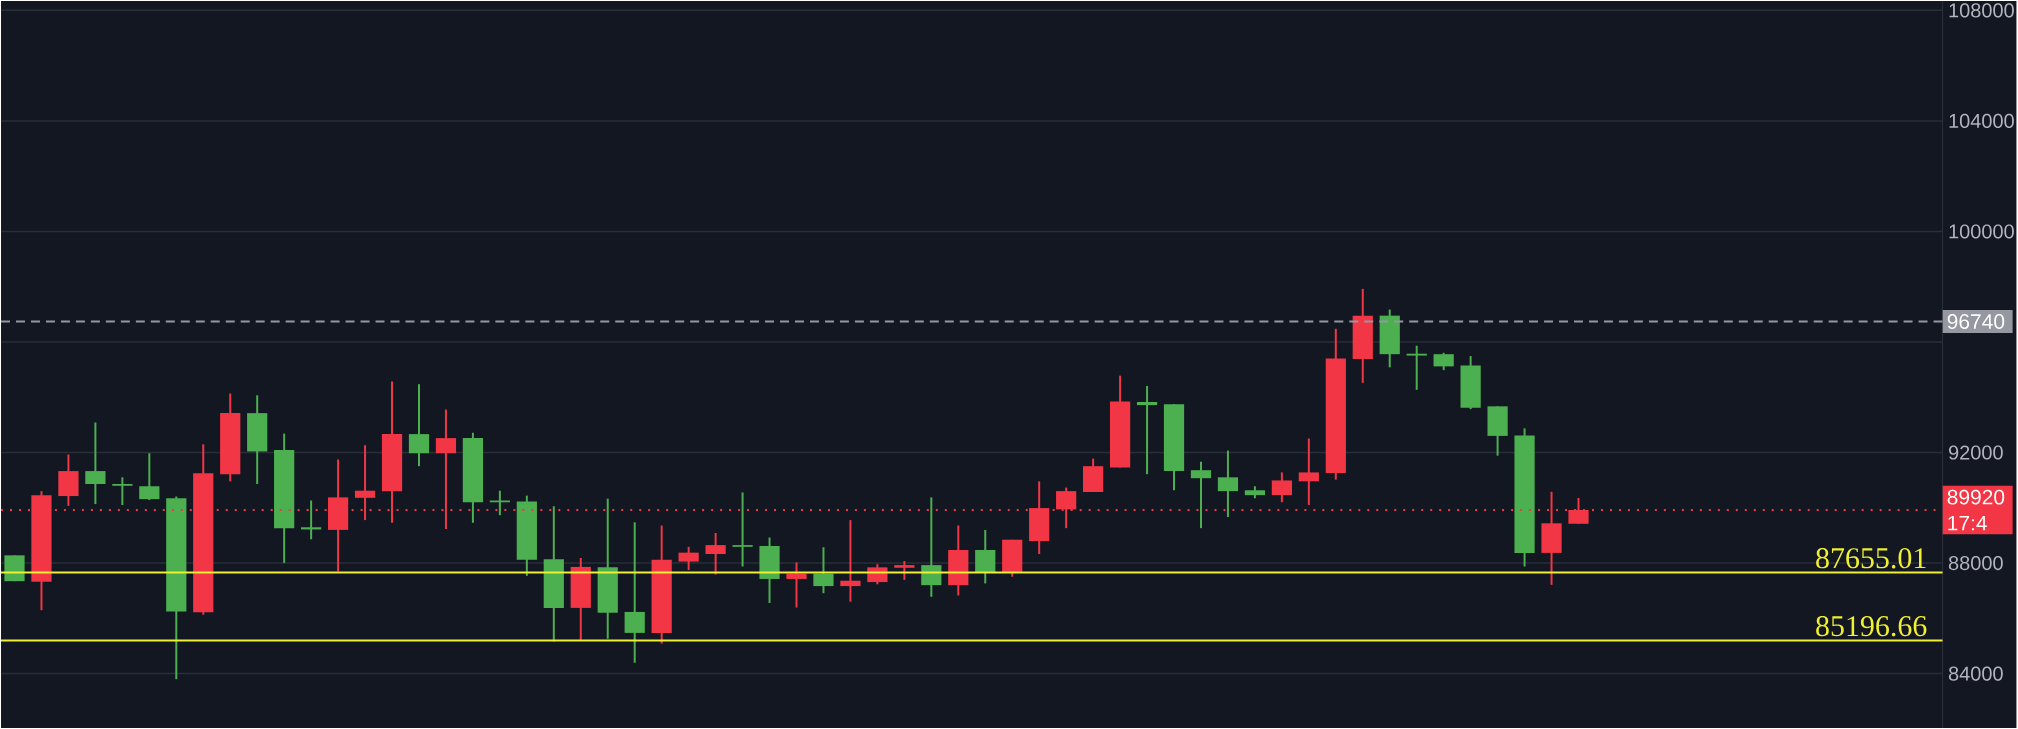 This screenshot has width=2018, height=729. I want to click on y-tick-label: 92000, so click(1975, 452).